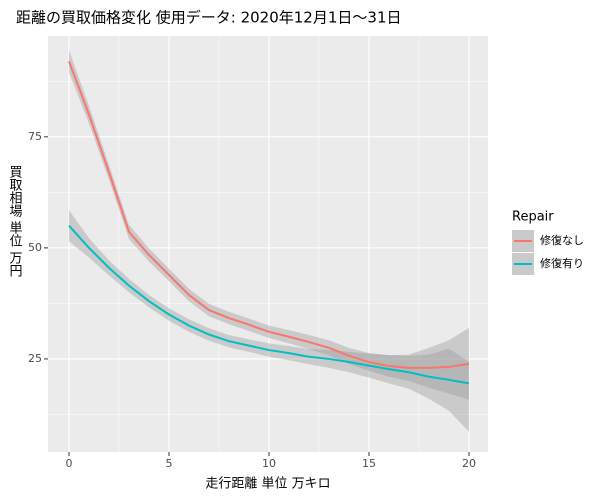 The height and width of the screenshot is (504, 600). Describe the element at coordinates (208, 18) in the screenshot. I see `chart-title: 距離の買取価格変化 使用データ: 2020年12月1日～31日` at that location.